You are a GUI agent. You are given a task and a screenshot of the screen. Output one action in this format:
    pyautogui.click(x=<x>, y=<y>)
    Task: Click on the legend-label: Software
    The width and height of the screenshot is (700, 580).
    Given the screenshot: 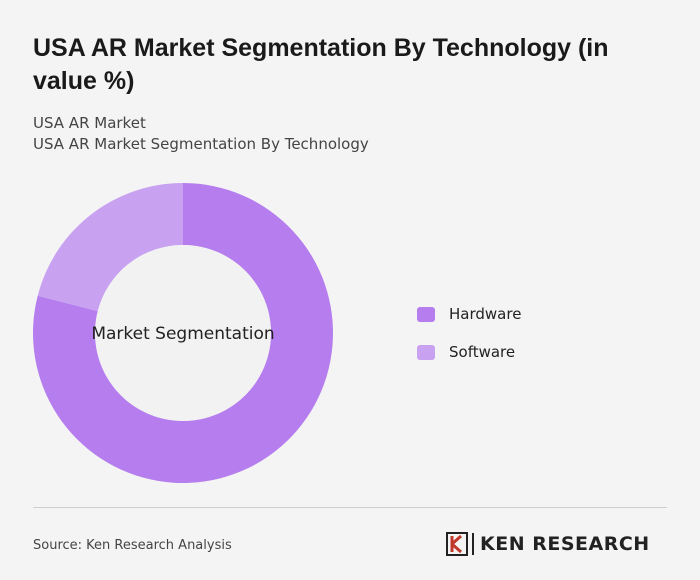 What is the action you would take?
    pyautogui.click(x=482, y=352)
    